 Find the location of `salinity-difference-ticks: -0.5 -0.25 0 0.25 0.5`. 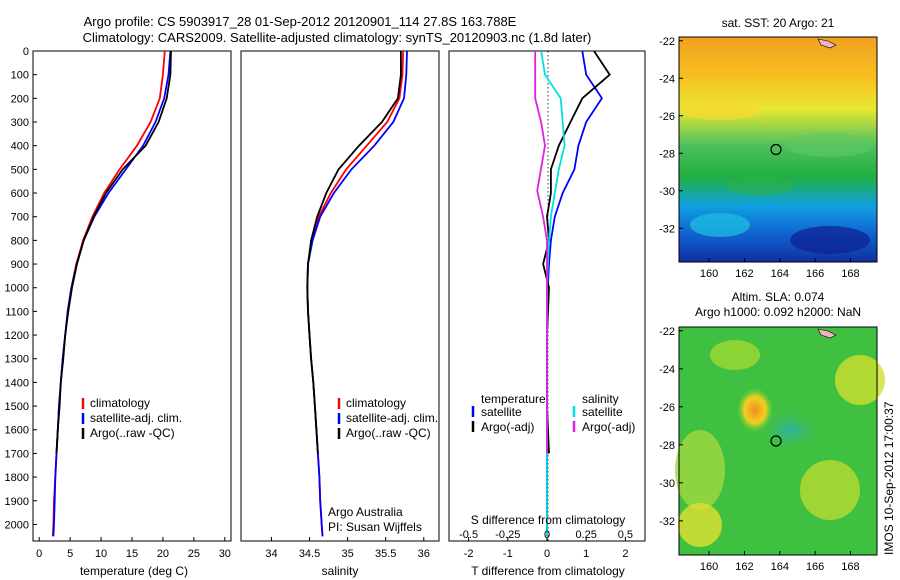

salinity-difference-ticks: -0.5 -0.25 0 0.25 0.5 is located at coordinates (546, 535).